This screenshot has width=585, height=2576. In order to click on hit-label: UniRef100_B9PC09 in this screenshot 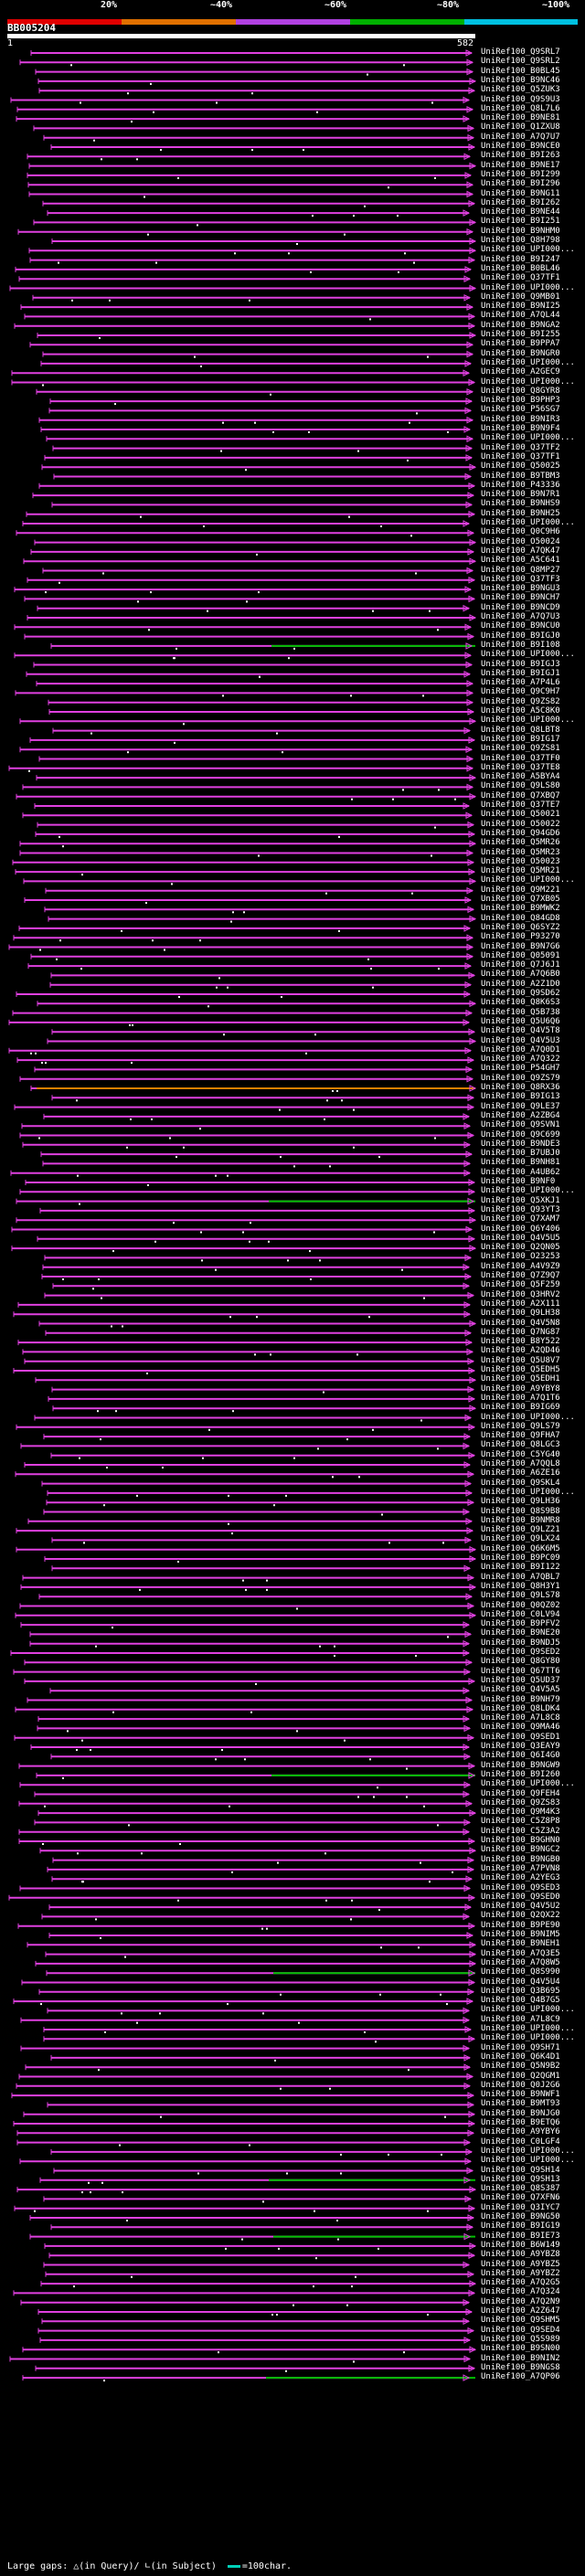, I will do `click(520, 1558)`.